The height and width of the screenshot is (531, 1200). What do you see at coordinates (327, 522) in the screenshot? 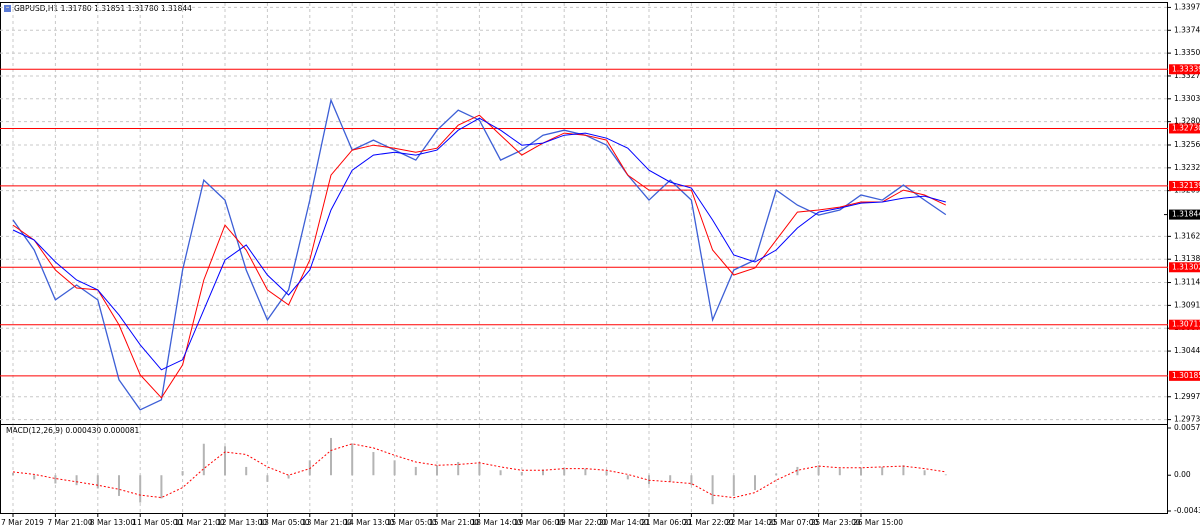
I see `x-tick-label: 13 Mar 21:00` at bounding box center [327, 522].